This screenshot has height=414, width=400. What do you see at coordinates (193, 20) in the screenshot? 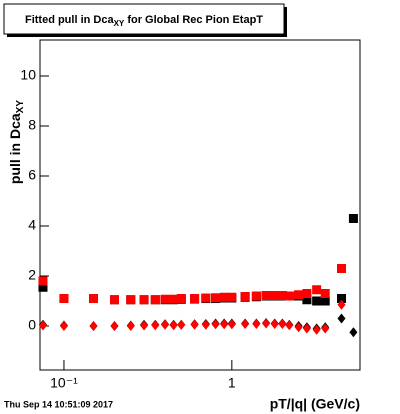
I see `title-part: for Global Rec Pion EtapT` at bounding box center [193, 20].